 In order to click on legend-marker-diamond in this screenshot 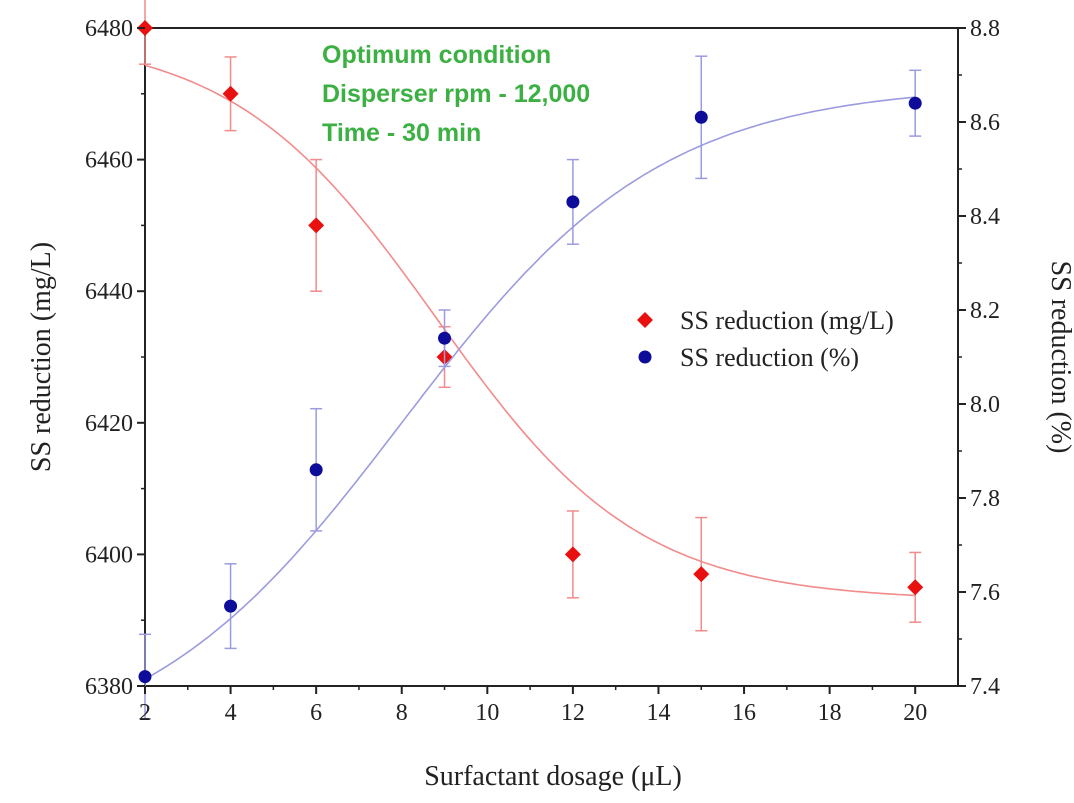, I will do `click(645, 320)`.